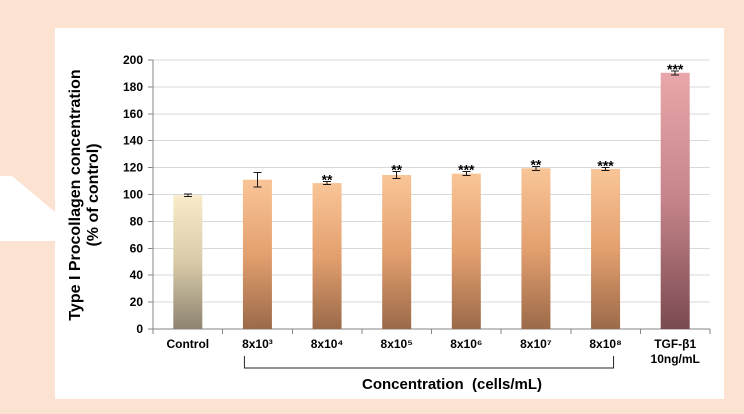  What do you see at coordinates (133, 141) in the screenshot?
I see `y-tick-label: 140` at bounding box center [133, 141].